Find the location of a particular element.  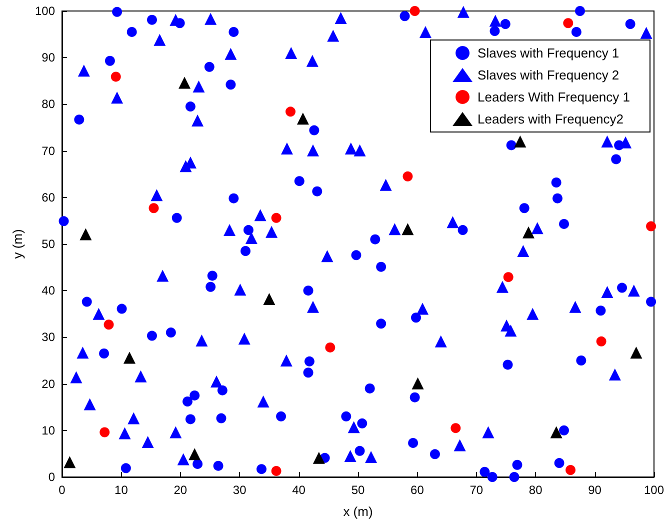

x-tick-label: 60 is located at coordinates (417, 490).